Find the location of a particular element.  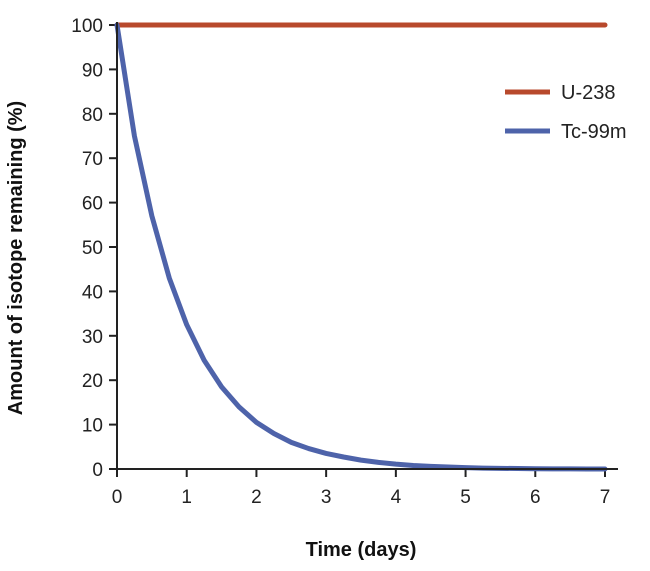

legend-label-tc-99m: Tc-99m is located at coordinates (594, 132).